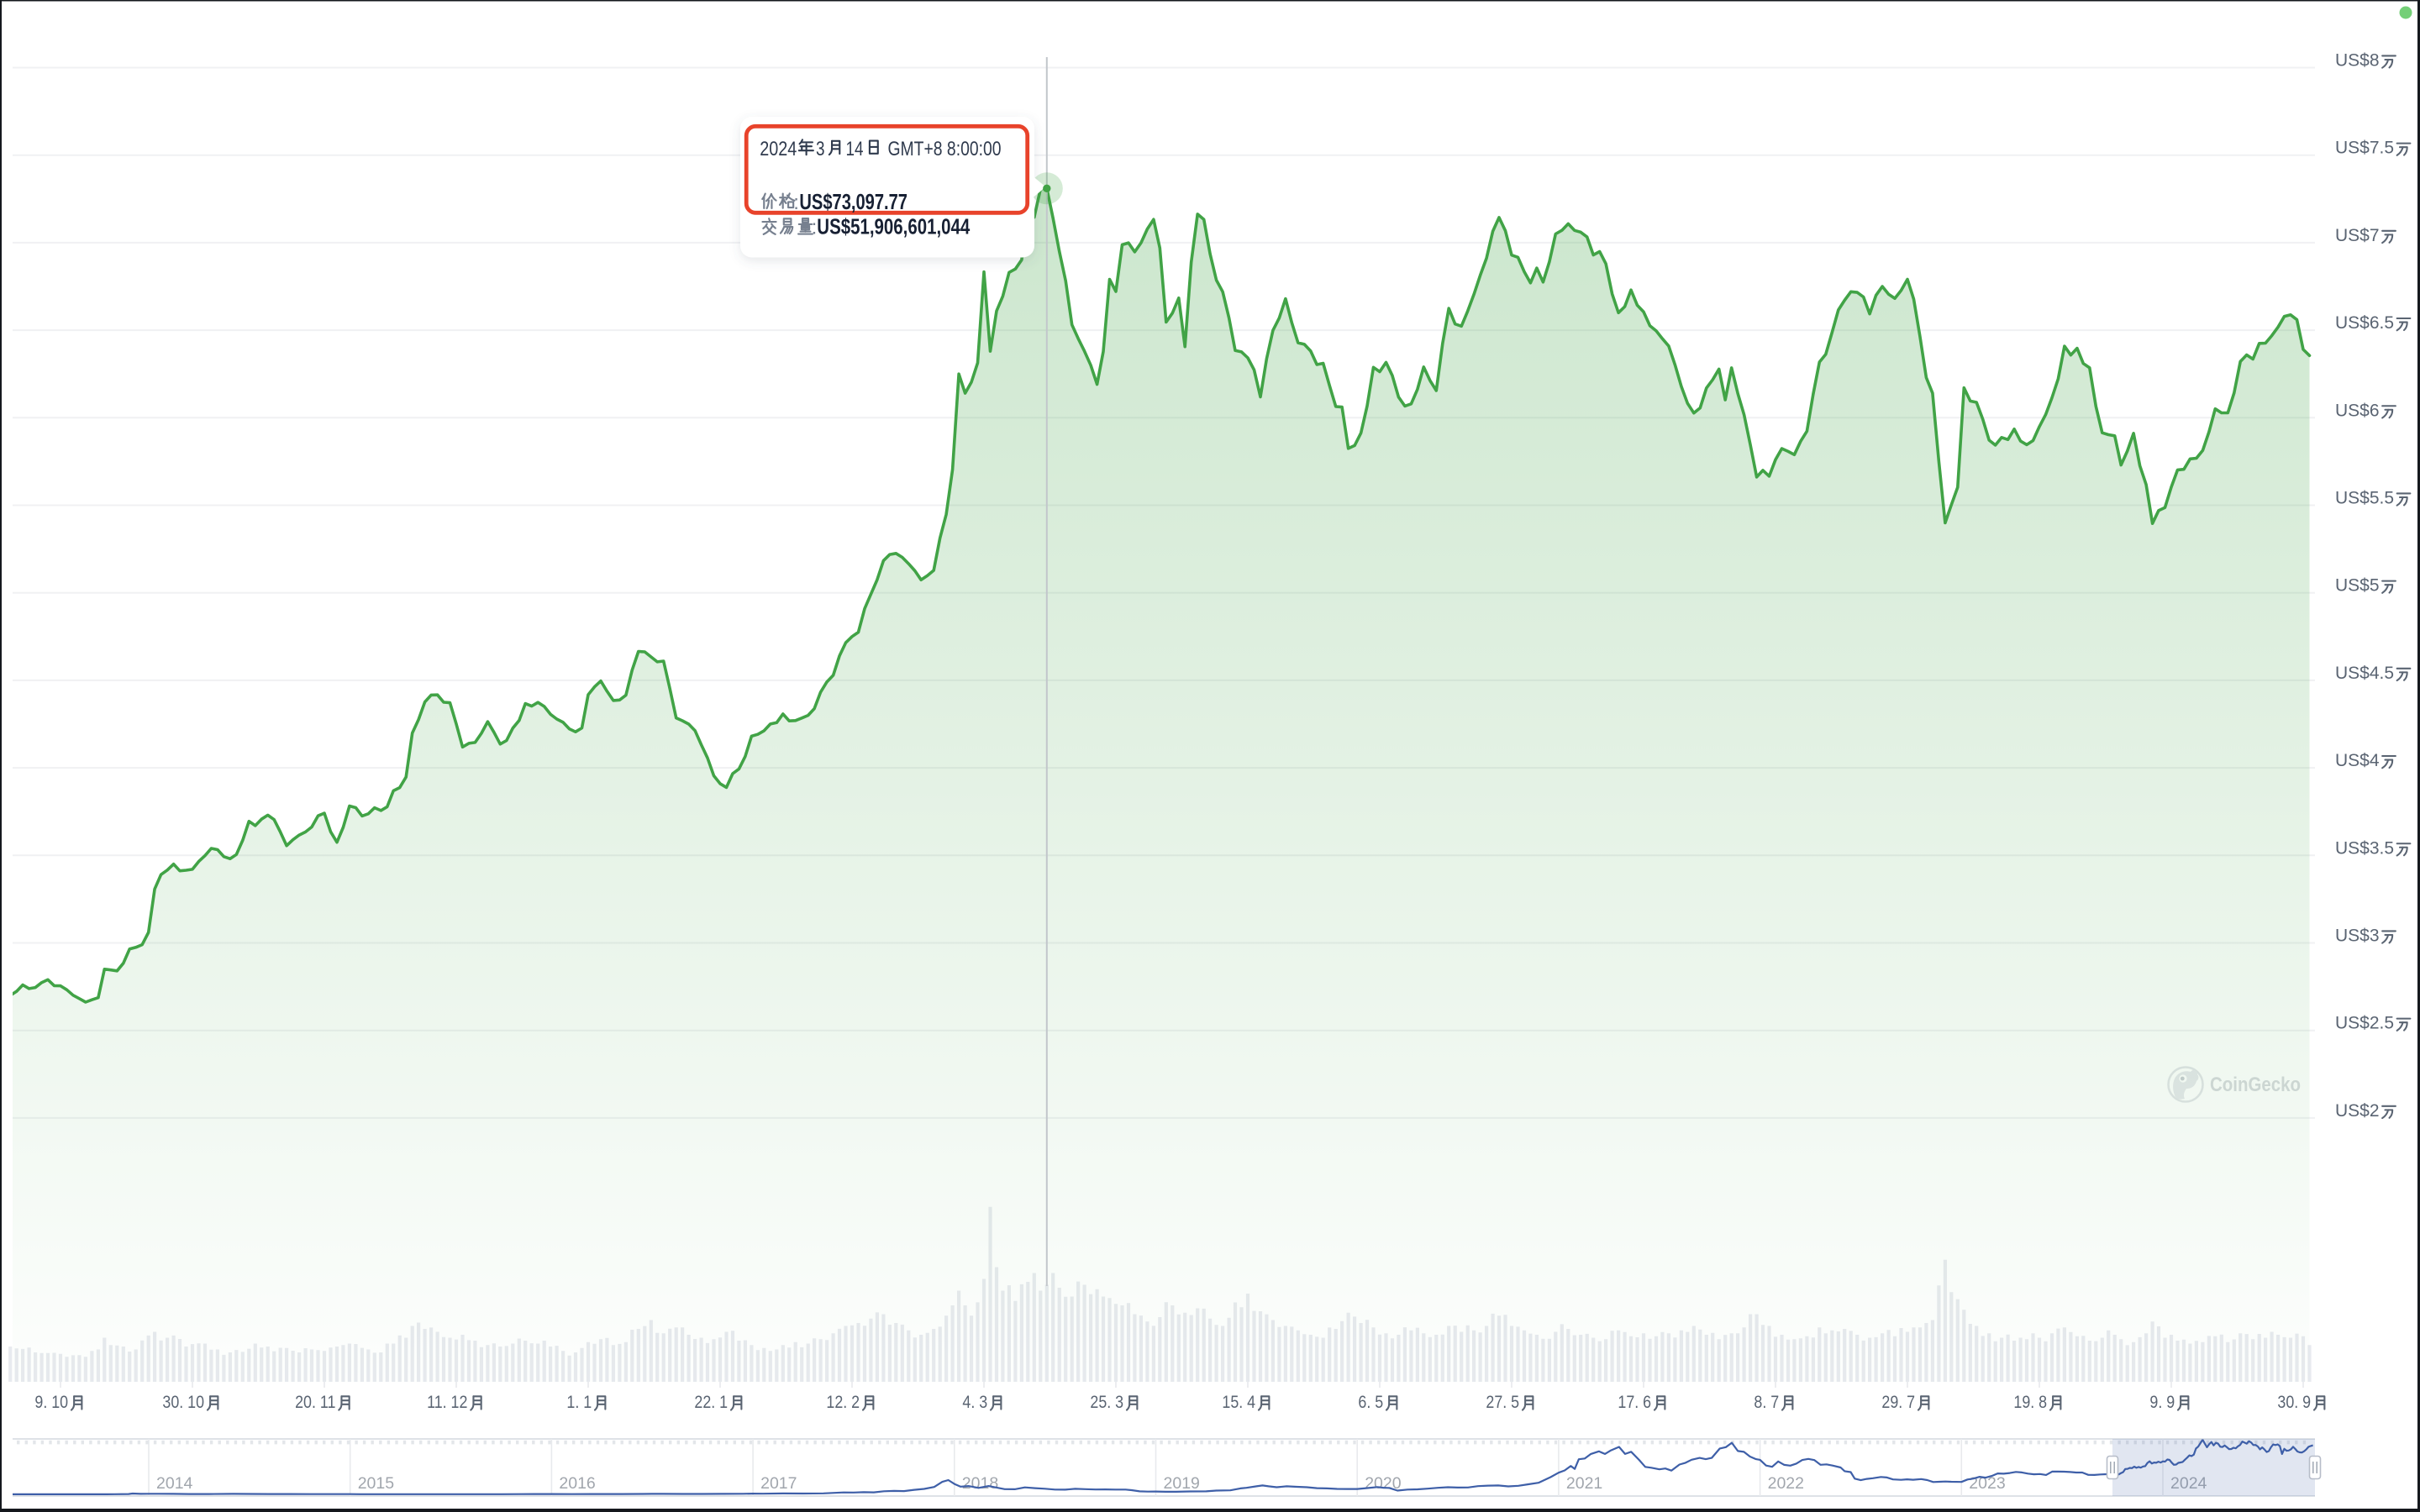 The image size is (2420, 1512). I want to click on svg-text: 2019, so click(1182, 1483).